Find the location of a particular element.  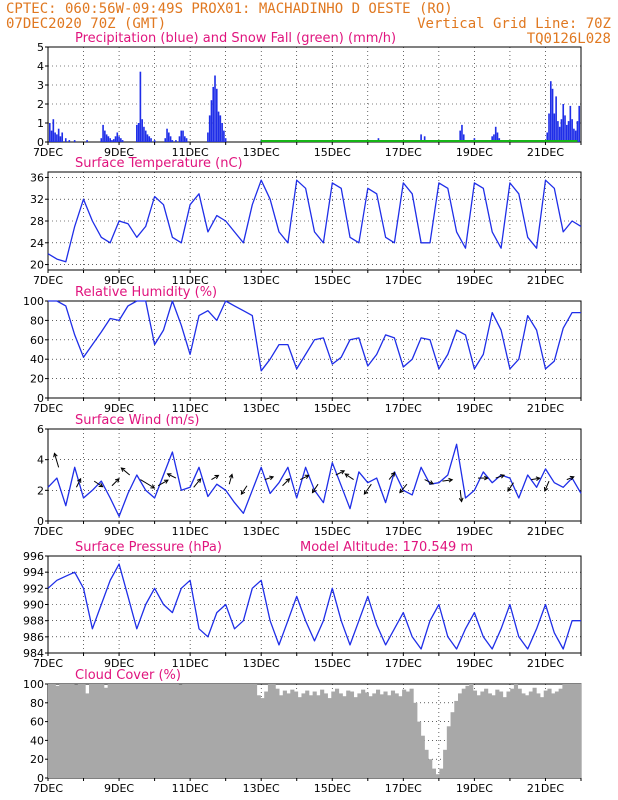

panel-title: Surface Wind (m/s) is located at coordinates (137, 420).